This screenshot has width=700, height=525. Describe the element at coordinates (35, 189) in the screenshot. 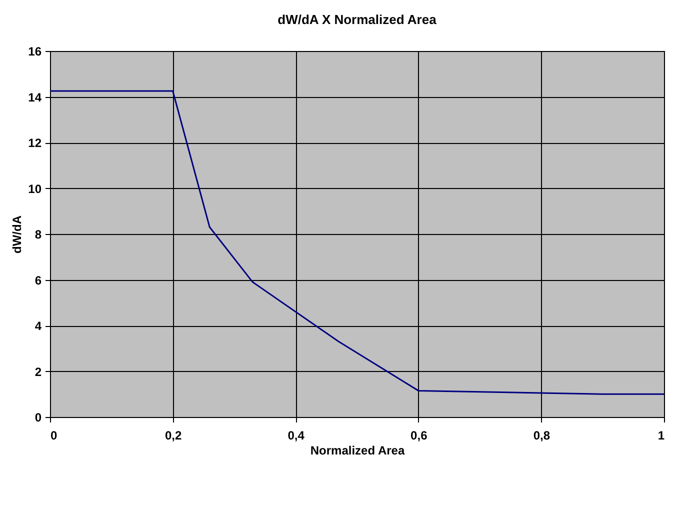

I see `y-tick-label: 10` at that location.